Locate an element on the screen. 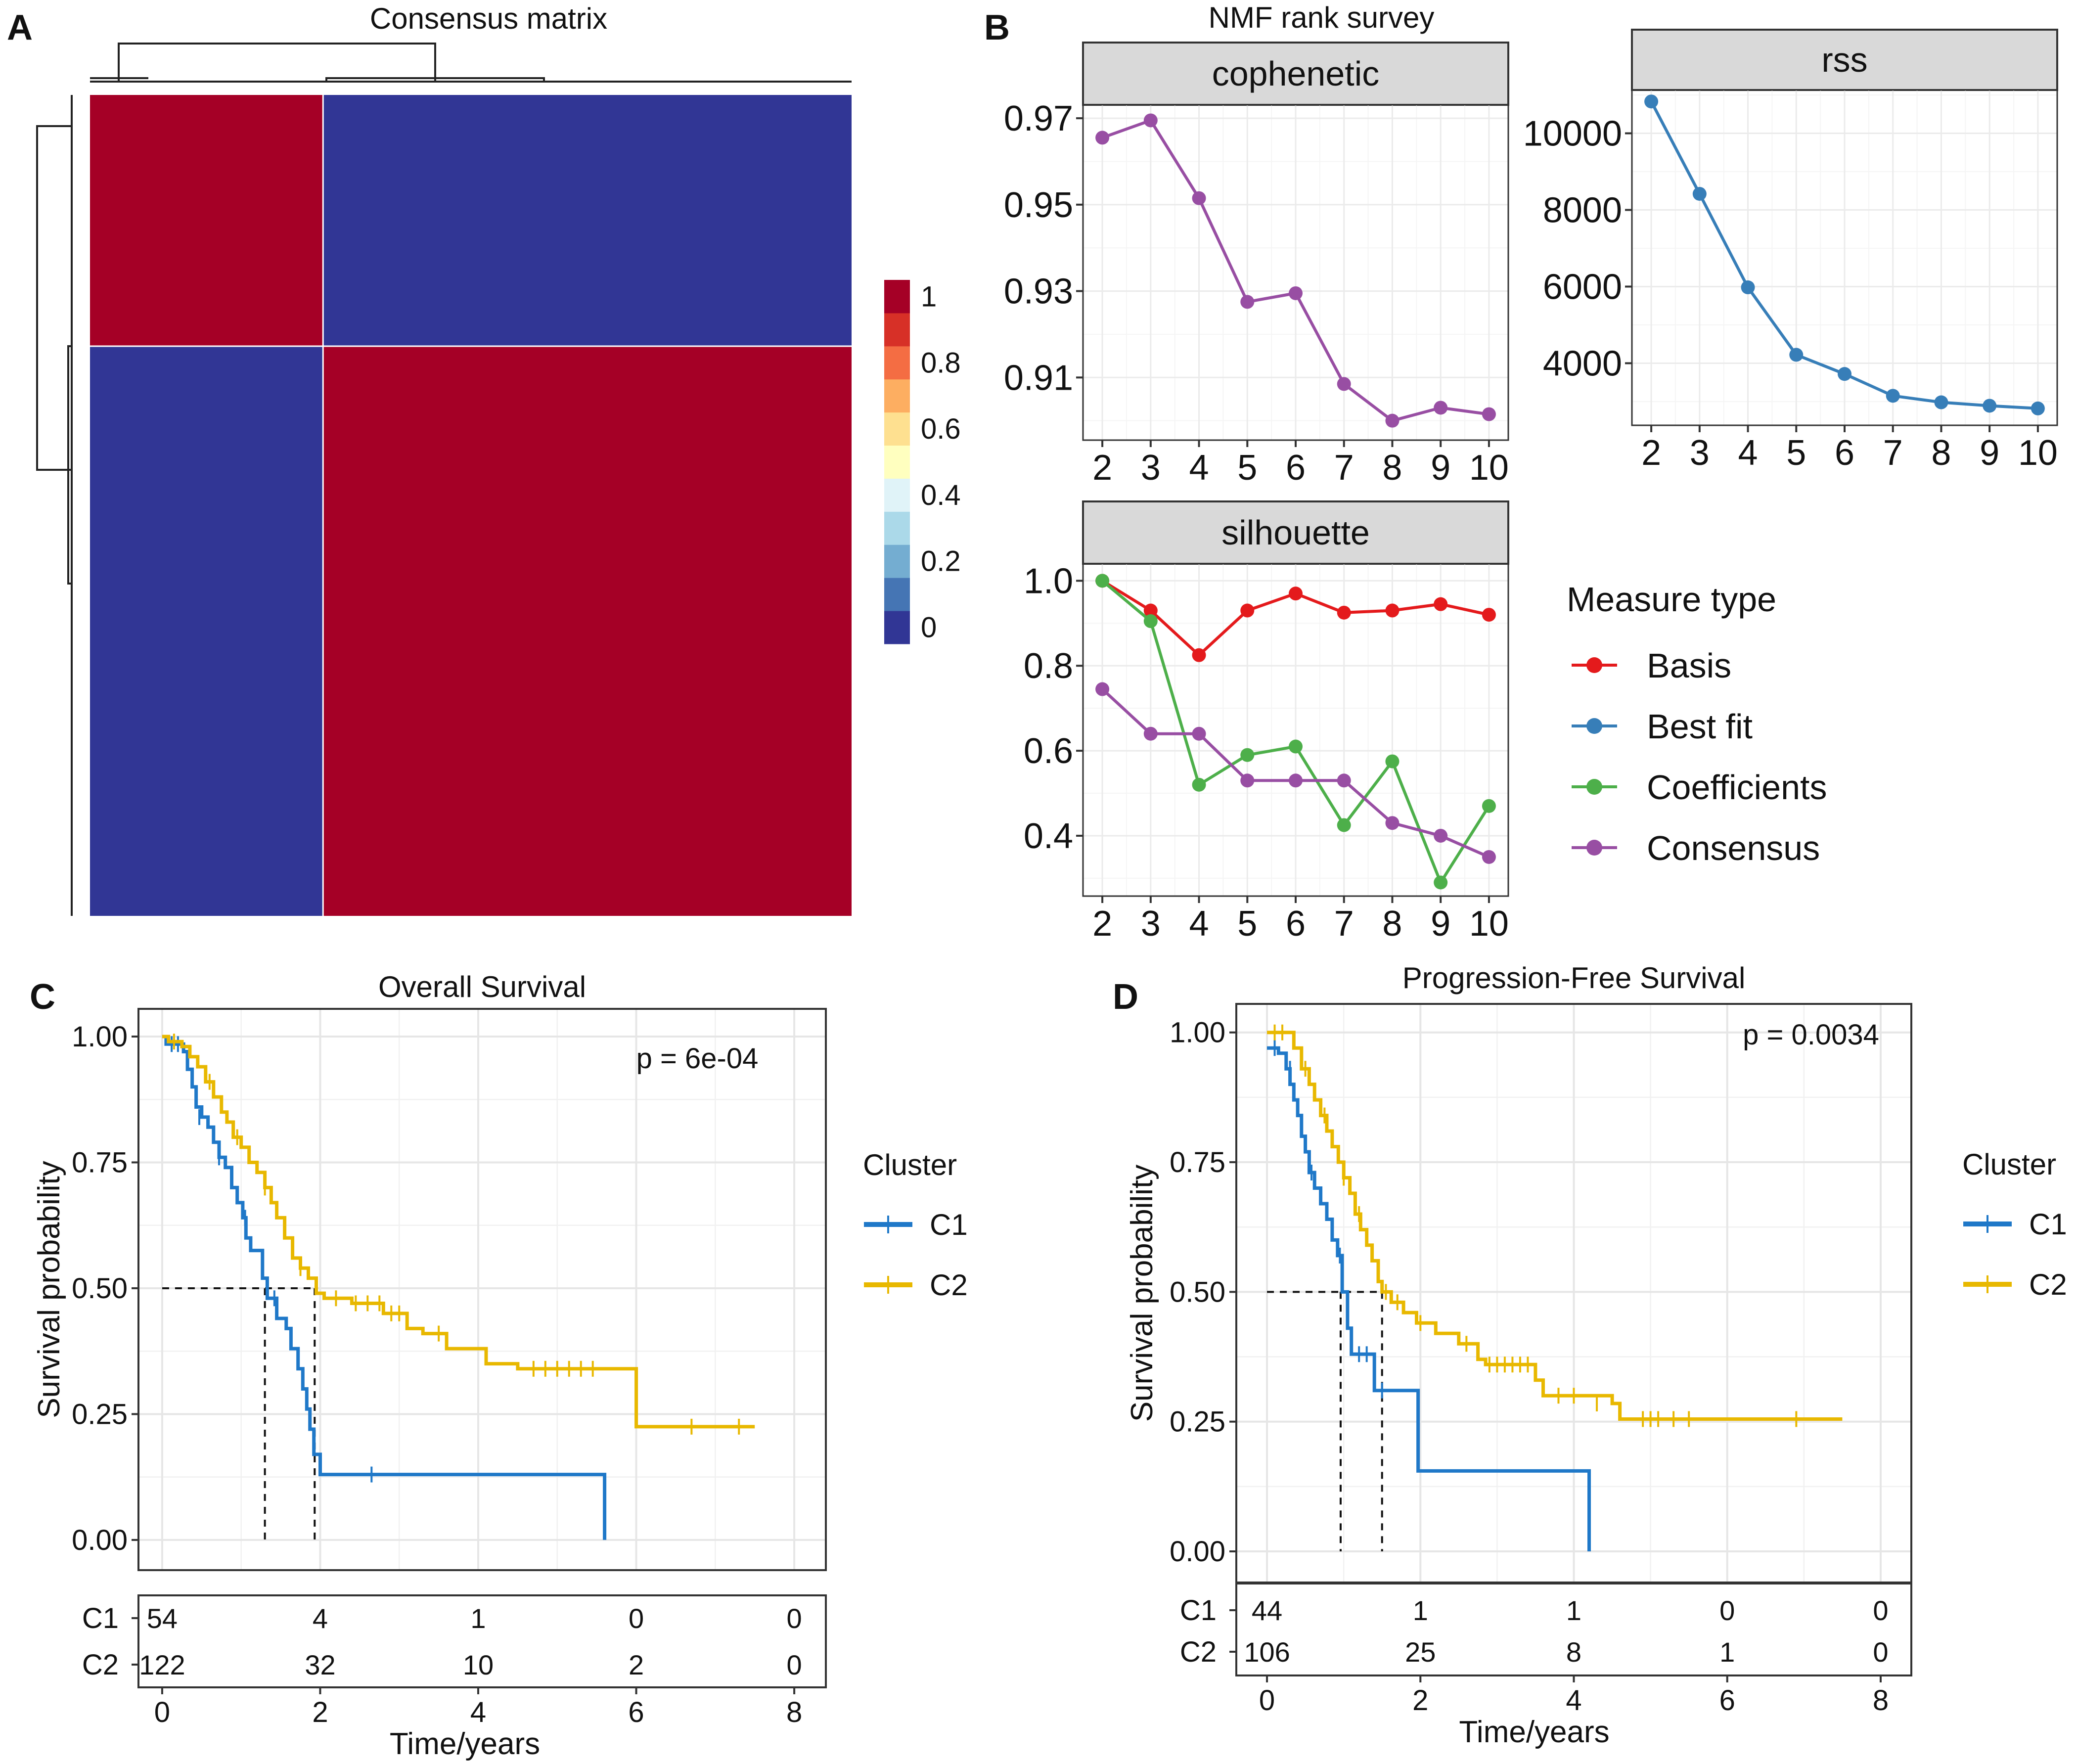 This screenshot has width=2077, height=1764. rank-survey-title: NMF rank survey is located at coordinates (1322, 17).